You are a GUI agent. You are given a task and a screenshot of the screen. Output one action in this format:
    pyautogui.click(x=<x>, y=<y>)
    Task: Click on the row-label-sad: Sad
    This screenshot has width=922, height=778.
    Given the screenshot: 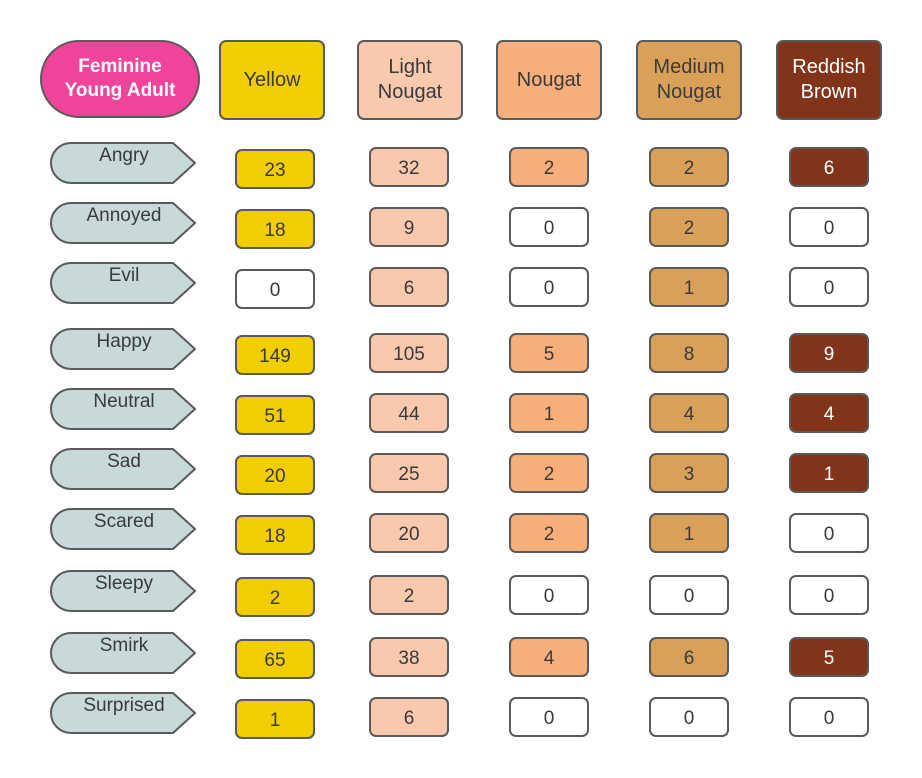 What is the action you would take?
    pyautogui.click(x=123, y=469)
    